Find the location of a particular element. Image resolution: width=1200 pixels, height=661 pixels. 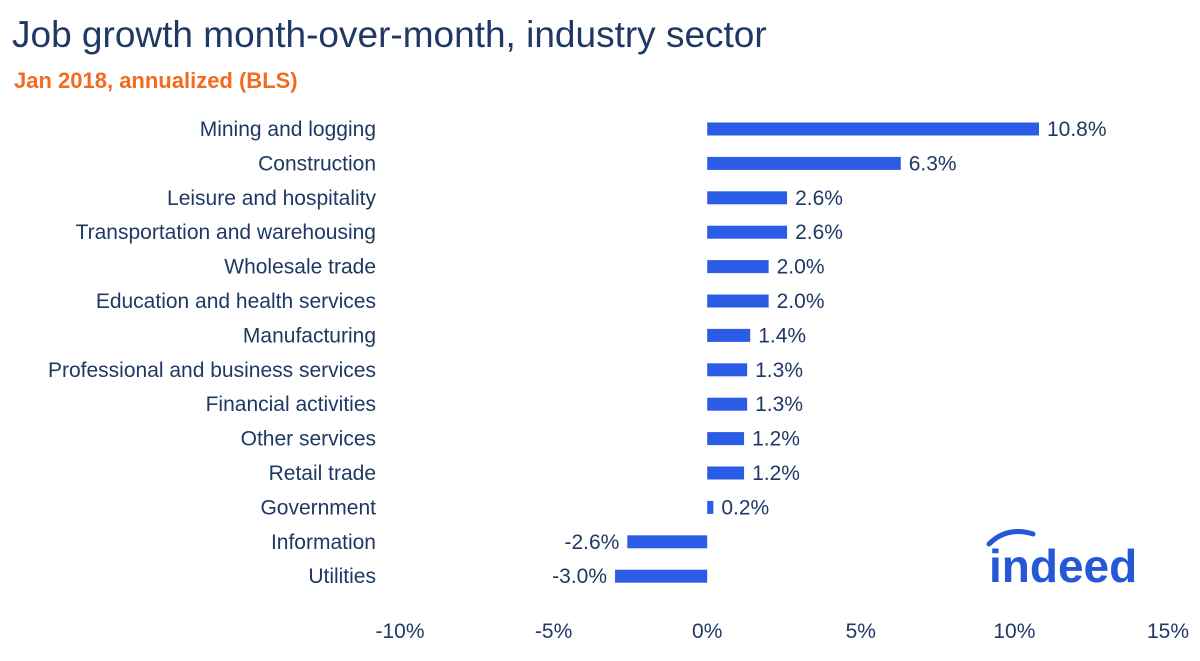

category-label: Other services is located at coordinates (308, 439).